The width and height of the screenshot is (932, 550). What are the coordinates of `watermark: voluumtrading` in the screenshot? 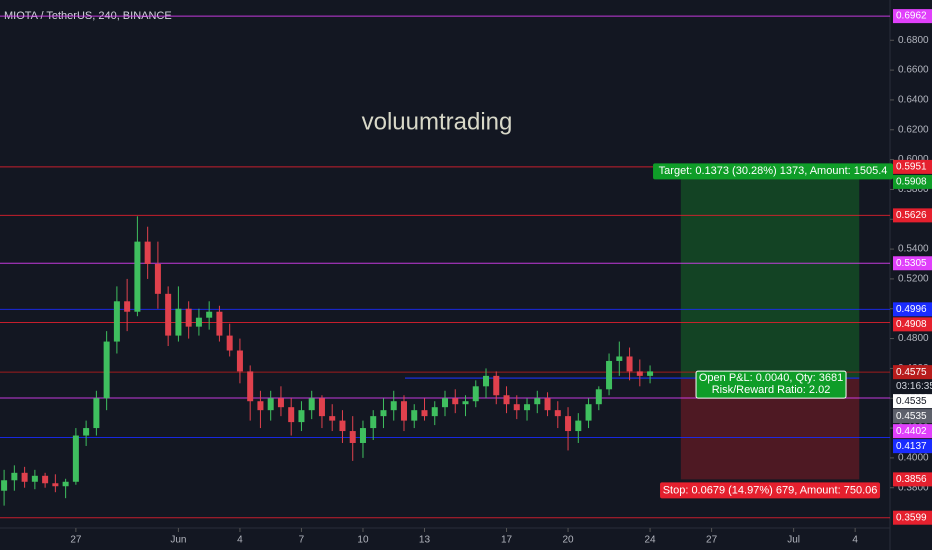 It's located at (437, 121).